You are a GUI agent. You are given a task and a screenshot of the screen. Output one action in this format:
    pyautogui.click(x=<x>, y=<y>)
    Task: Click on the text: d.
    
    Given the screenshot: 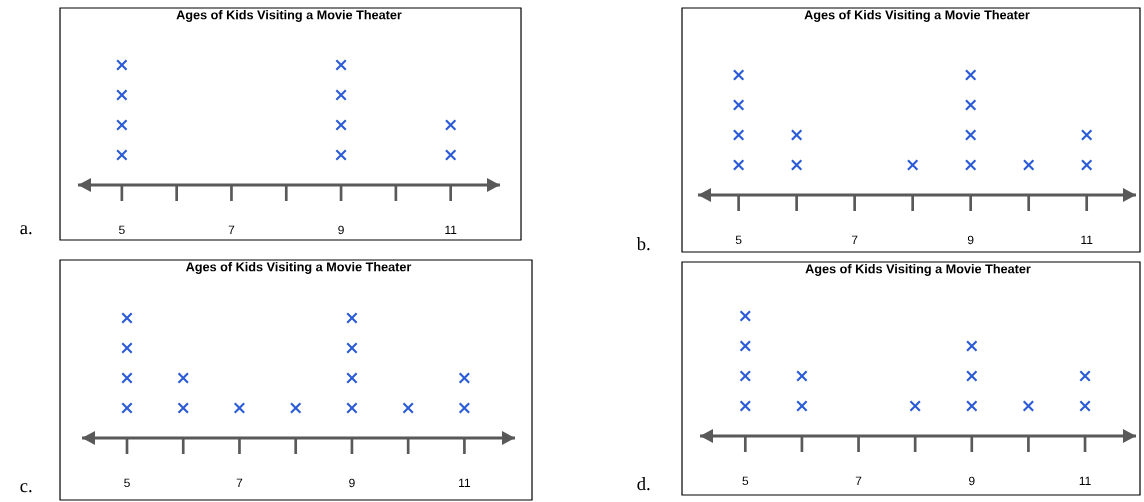 What is the action you would take?
    pyautogui.click(x=643, y=484)
    